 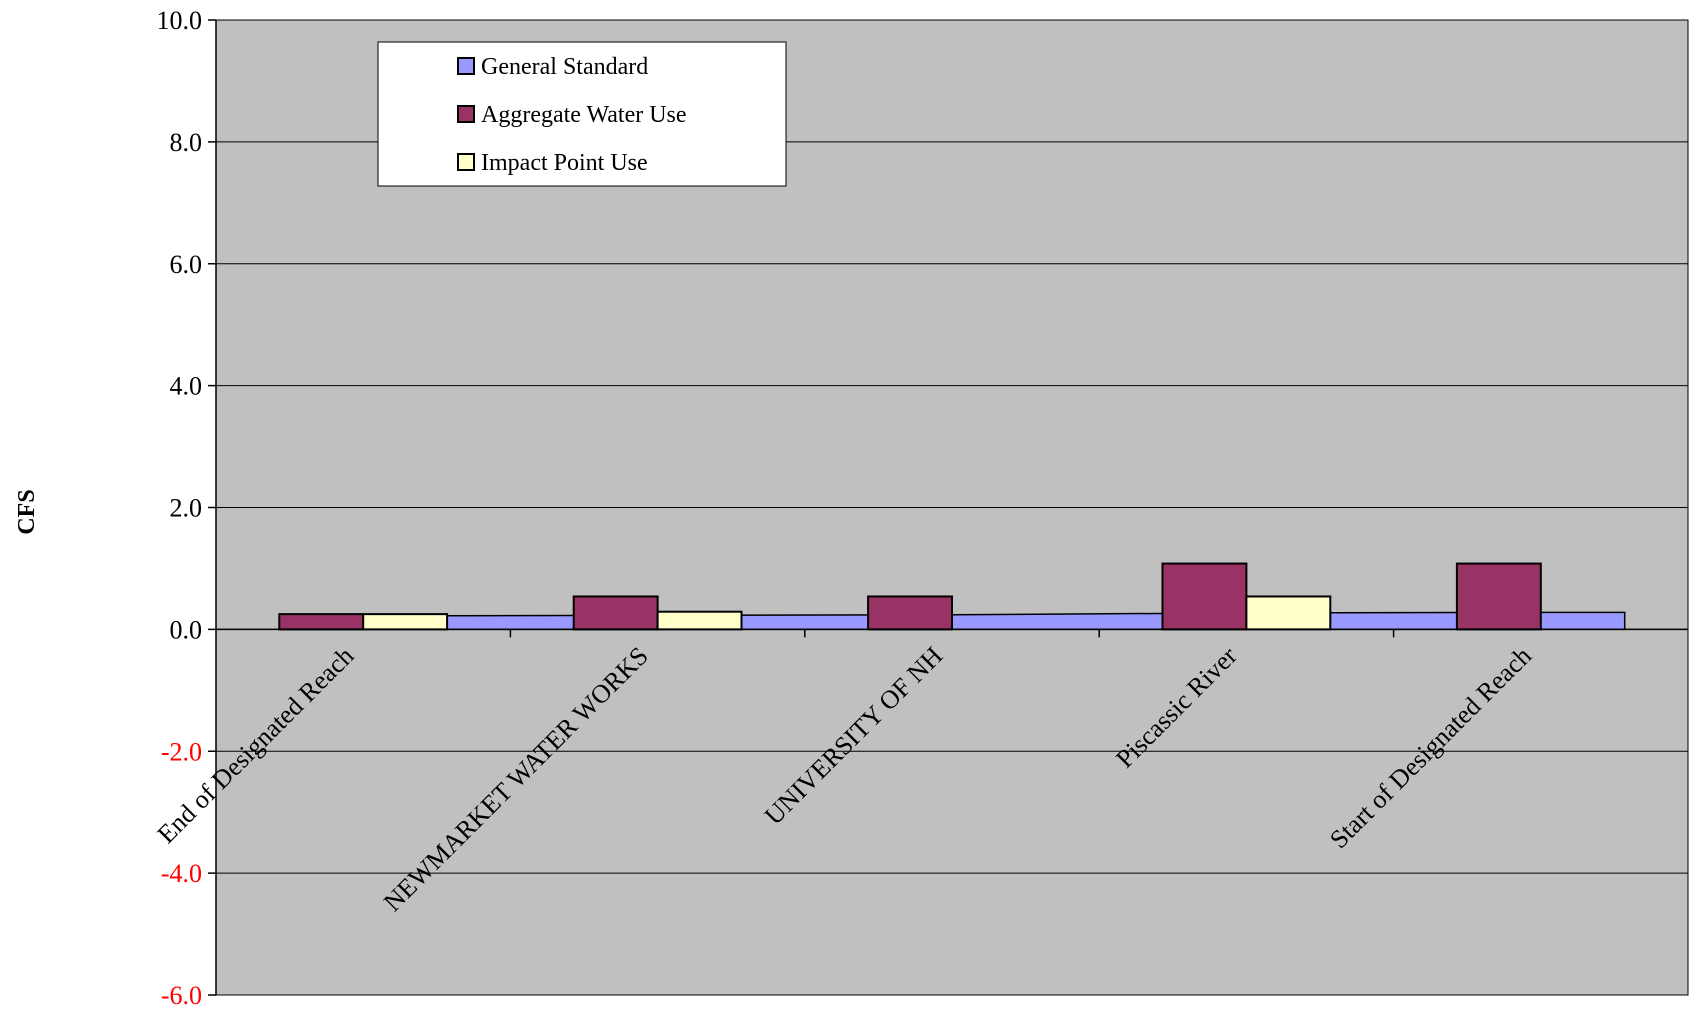 What do you see at coordinates (27, 511) in the screenshot?
I see `y-axis-title: CFS` at bounding box center [27, 511].